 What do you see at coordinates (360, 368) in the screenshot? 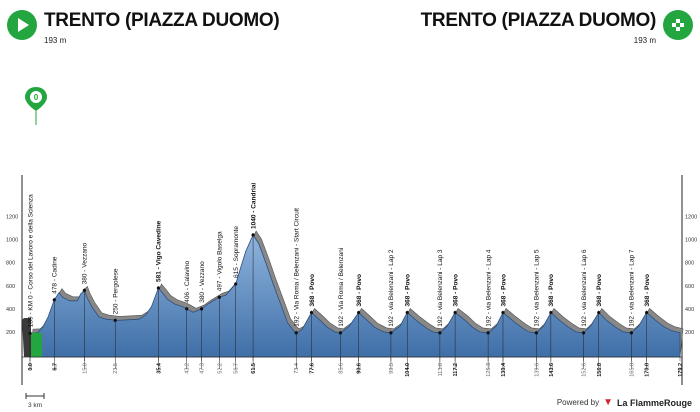
I see `km-tick-label: 90.6` at bounding box center [360, 368].